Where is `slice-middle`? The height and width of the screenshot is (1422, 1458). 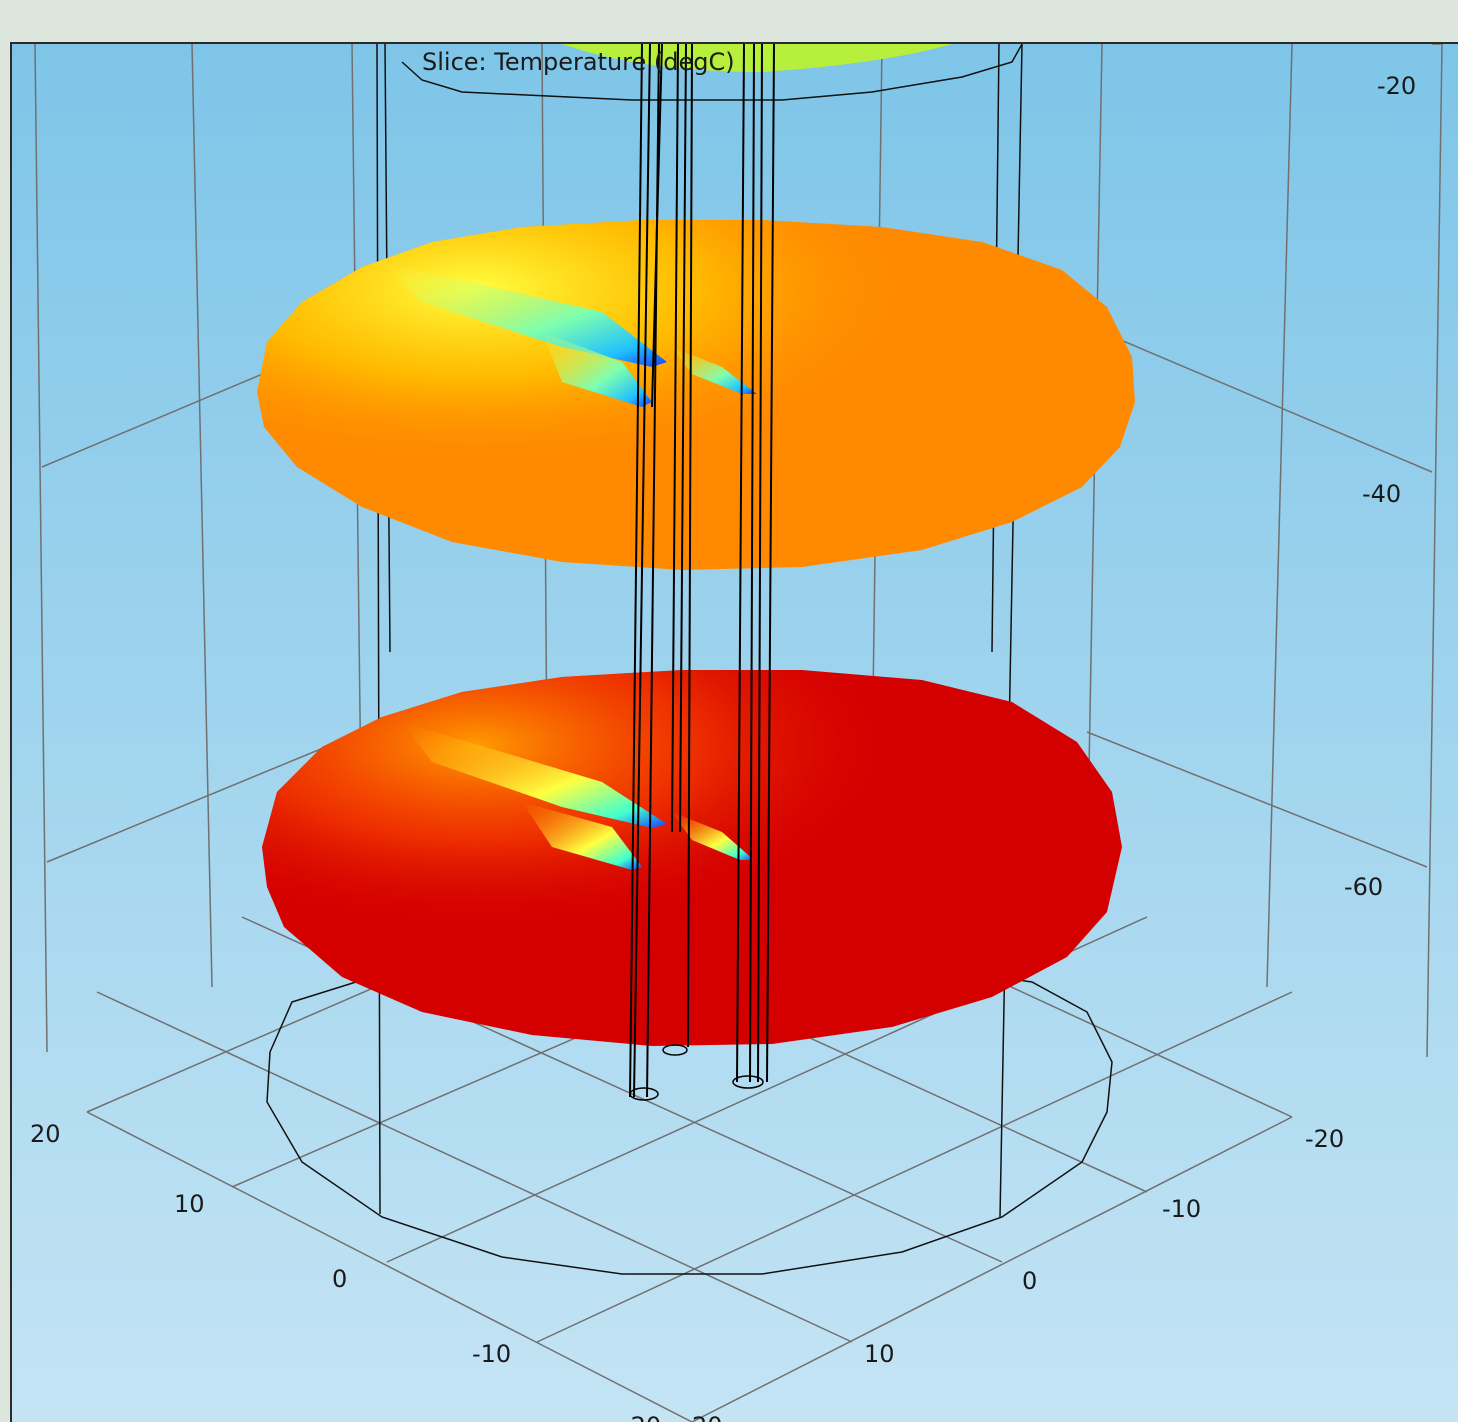 slice-middle is located at coordinates (696, 395).